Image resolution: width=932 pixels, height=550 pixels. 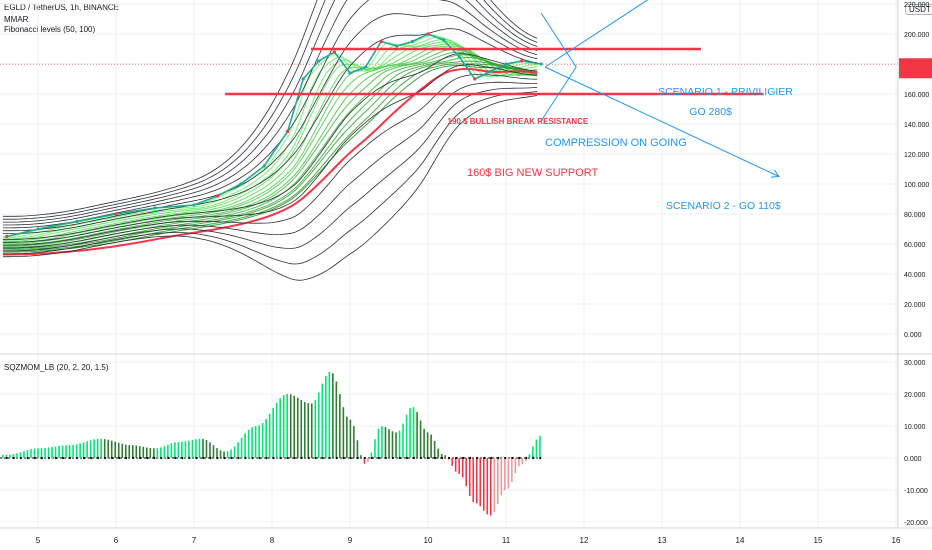 What do you see at coordinates (916, 95) in the screenshot?
I see `y-tick-label: 160.000` at bounding box center [916, 95].